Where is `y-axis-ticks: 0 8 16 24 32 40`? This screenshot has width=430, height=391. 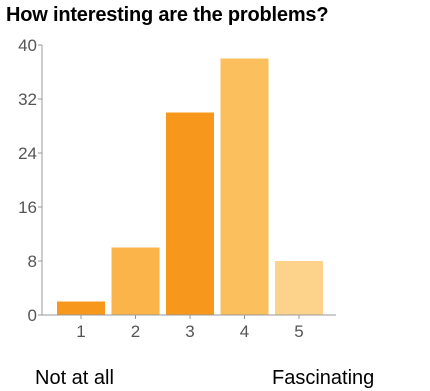
y-axis-ticks: 0 8 16 24 32 40 is located at coordinates (30, 180).